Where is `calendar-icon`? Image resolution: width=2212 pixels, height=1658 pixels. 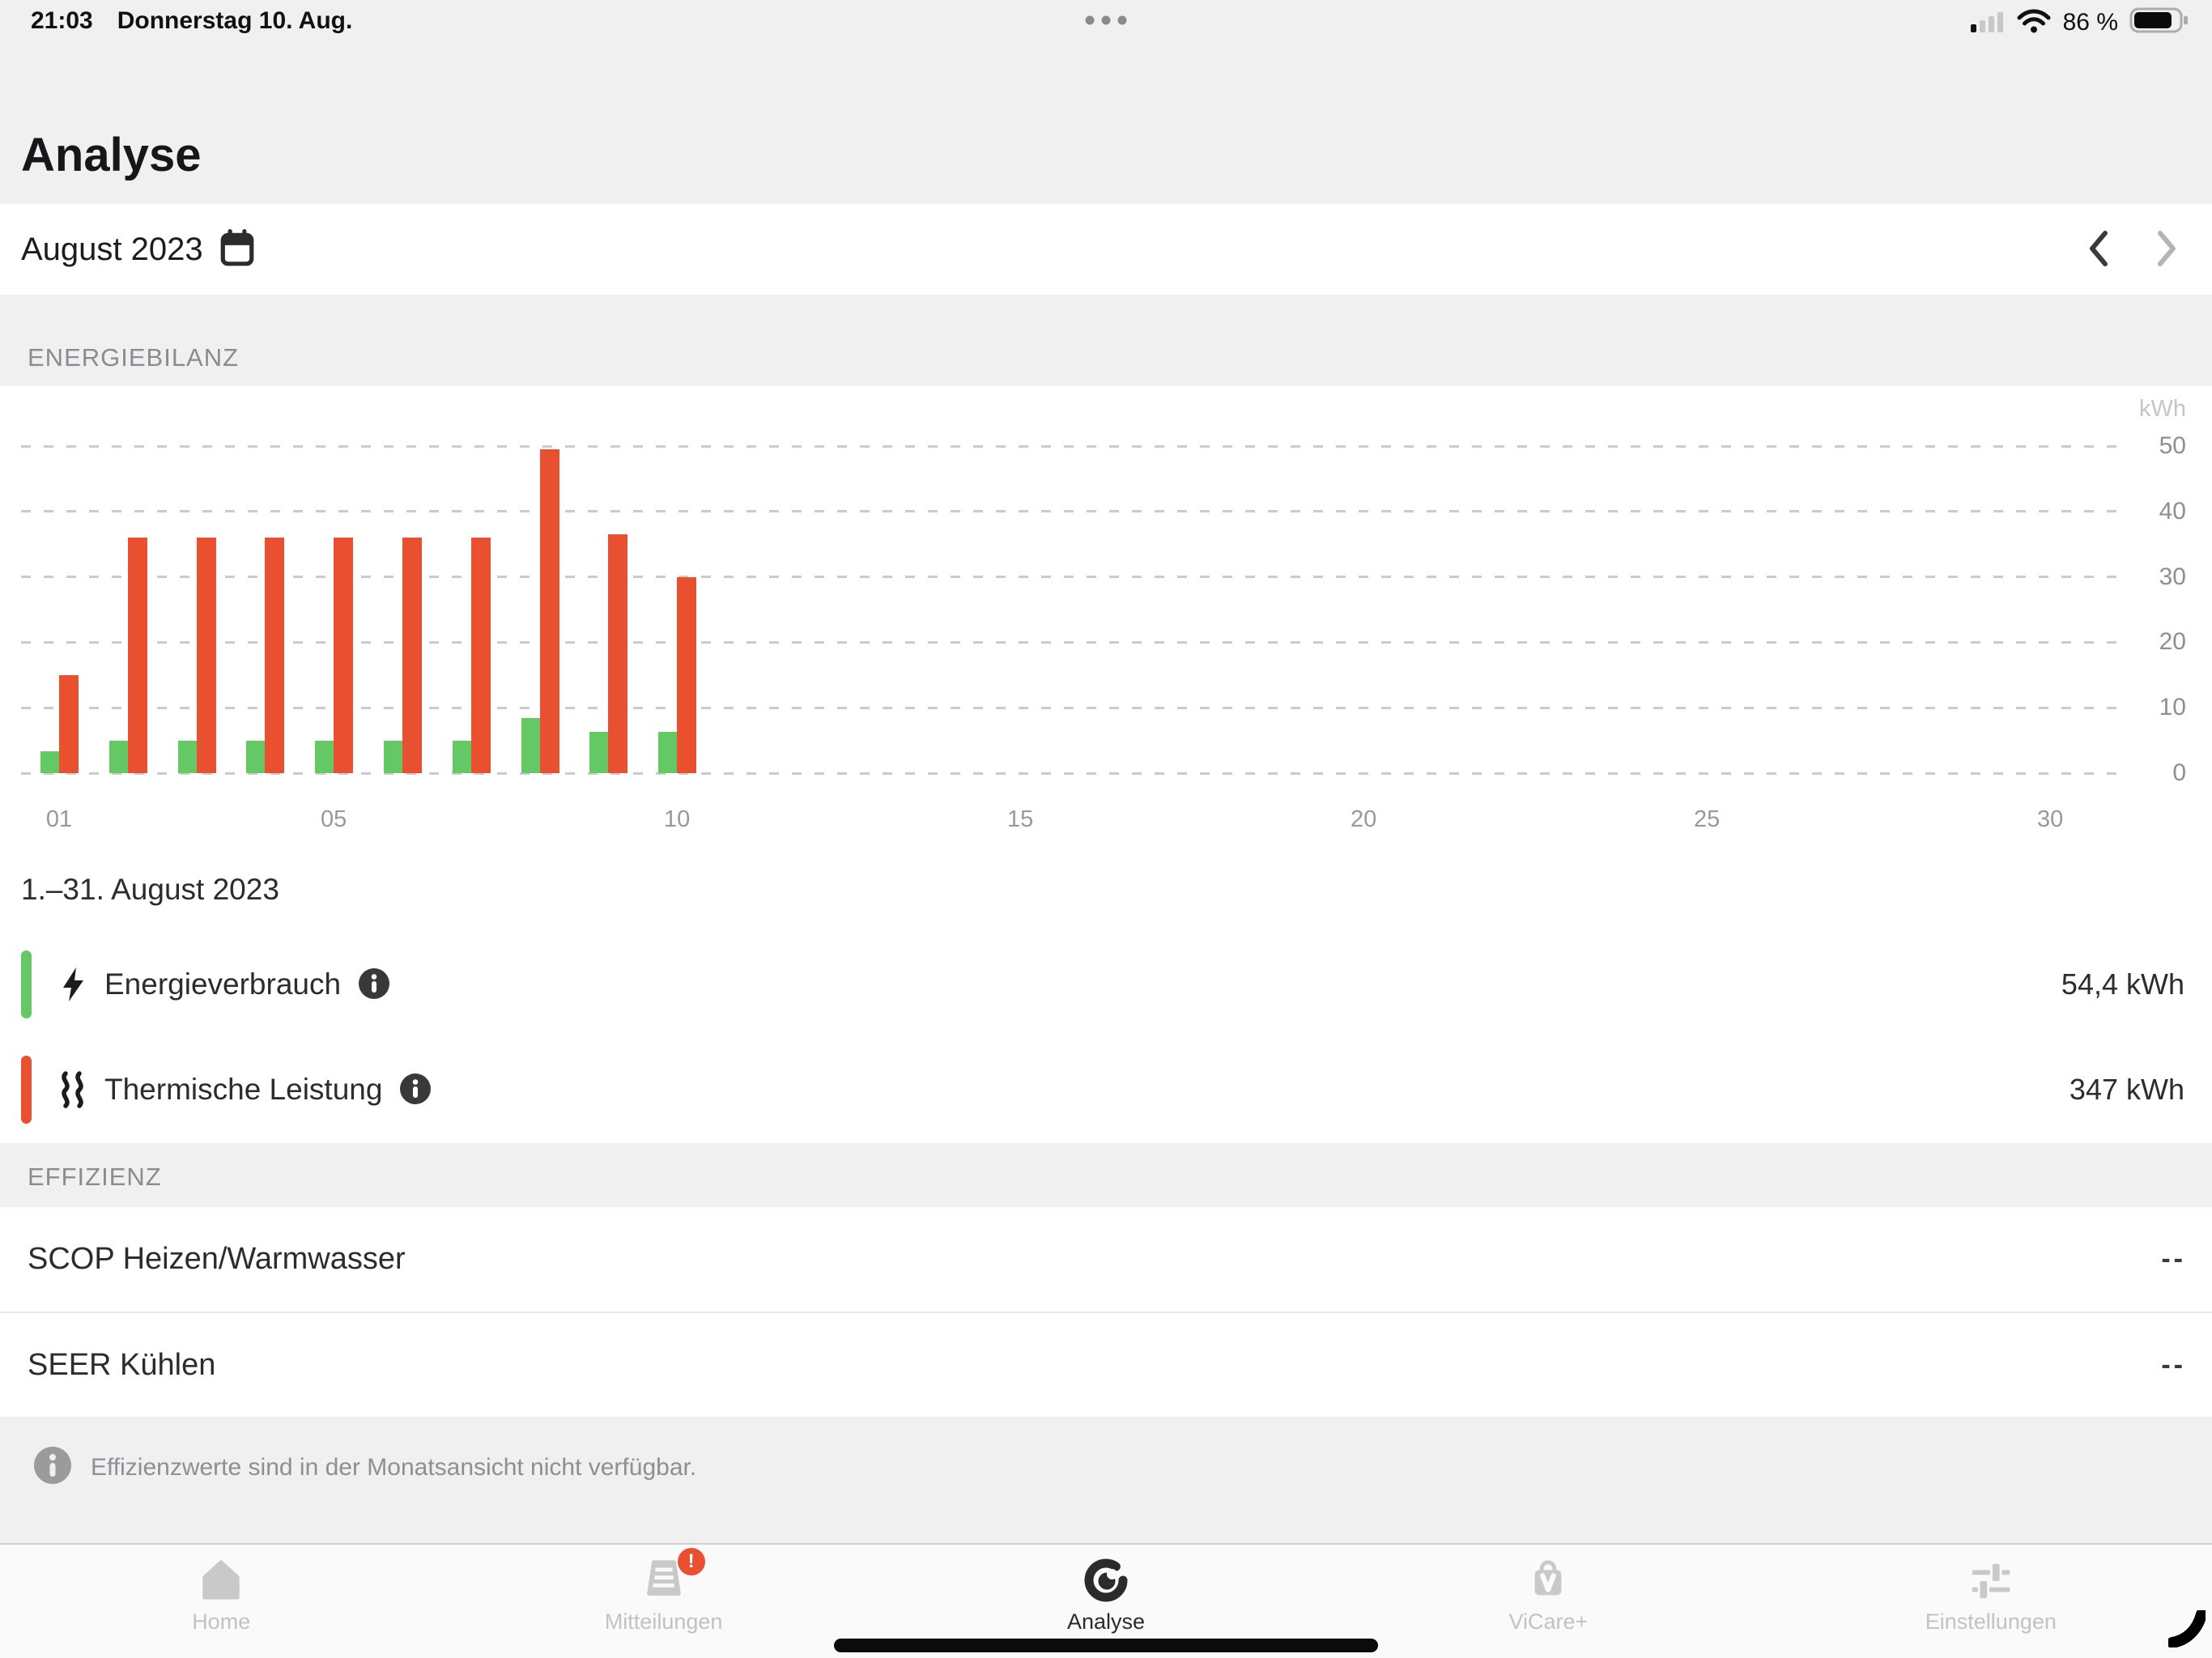
calendar-icon is located at coordinates (237, 249).